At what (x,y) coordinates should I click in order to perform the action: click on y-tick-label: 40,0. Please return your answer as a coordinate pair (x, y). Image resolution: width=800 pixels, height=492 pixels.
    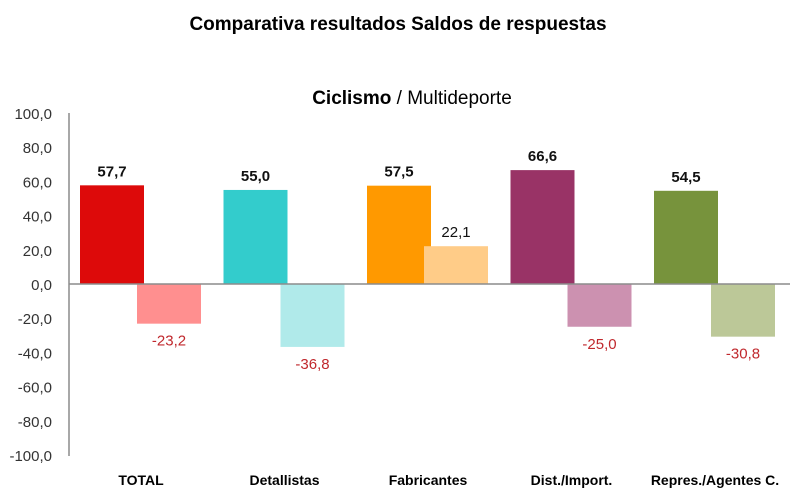
    Looking at the image, I should click on (37, 217).